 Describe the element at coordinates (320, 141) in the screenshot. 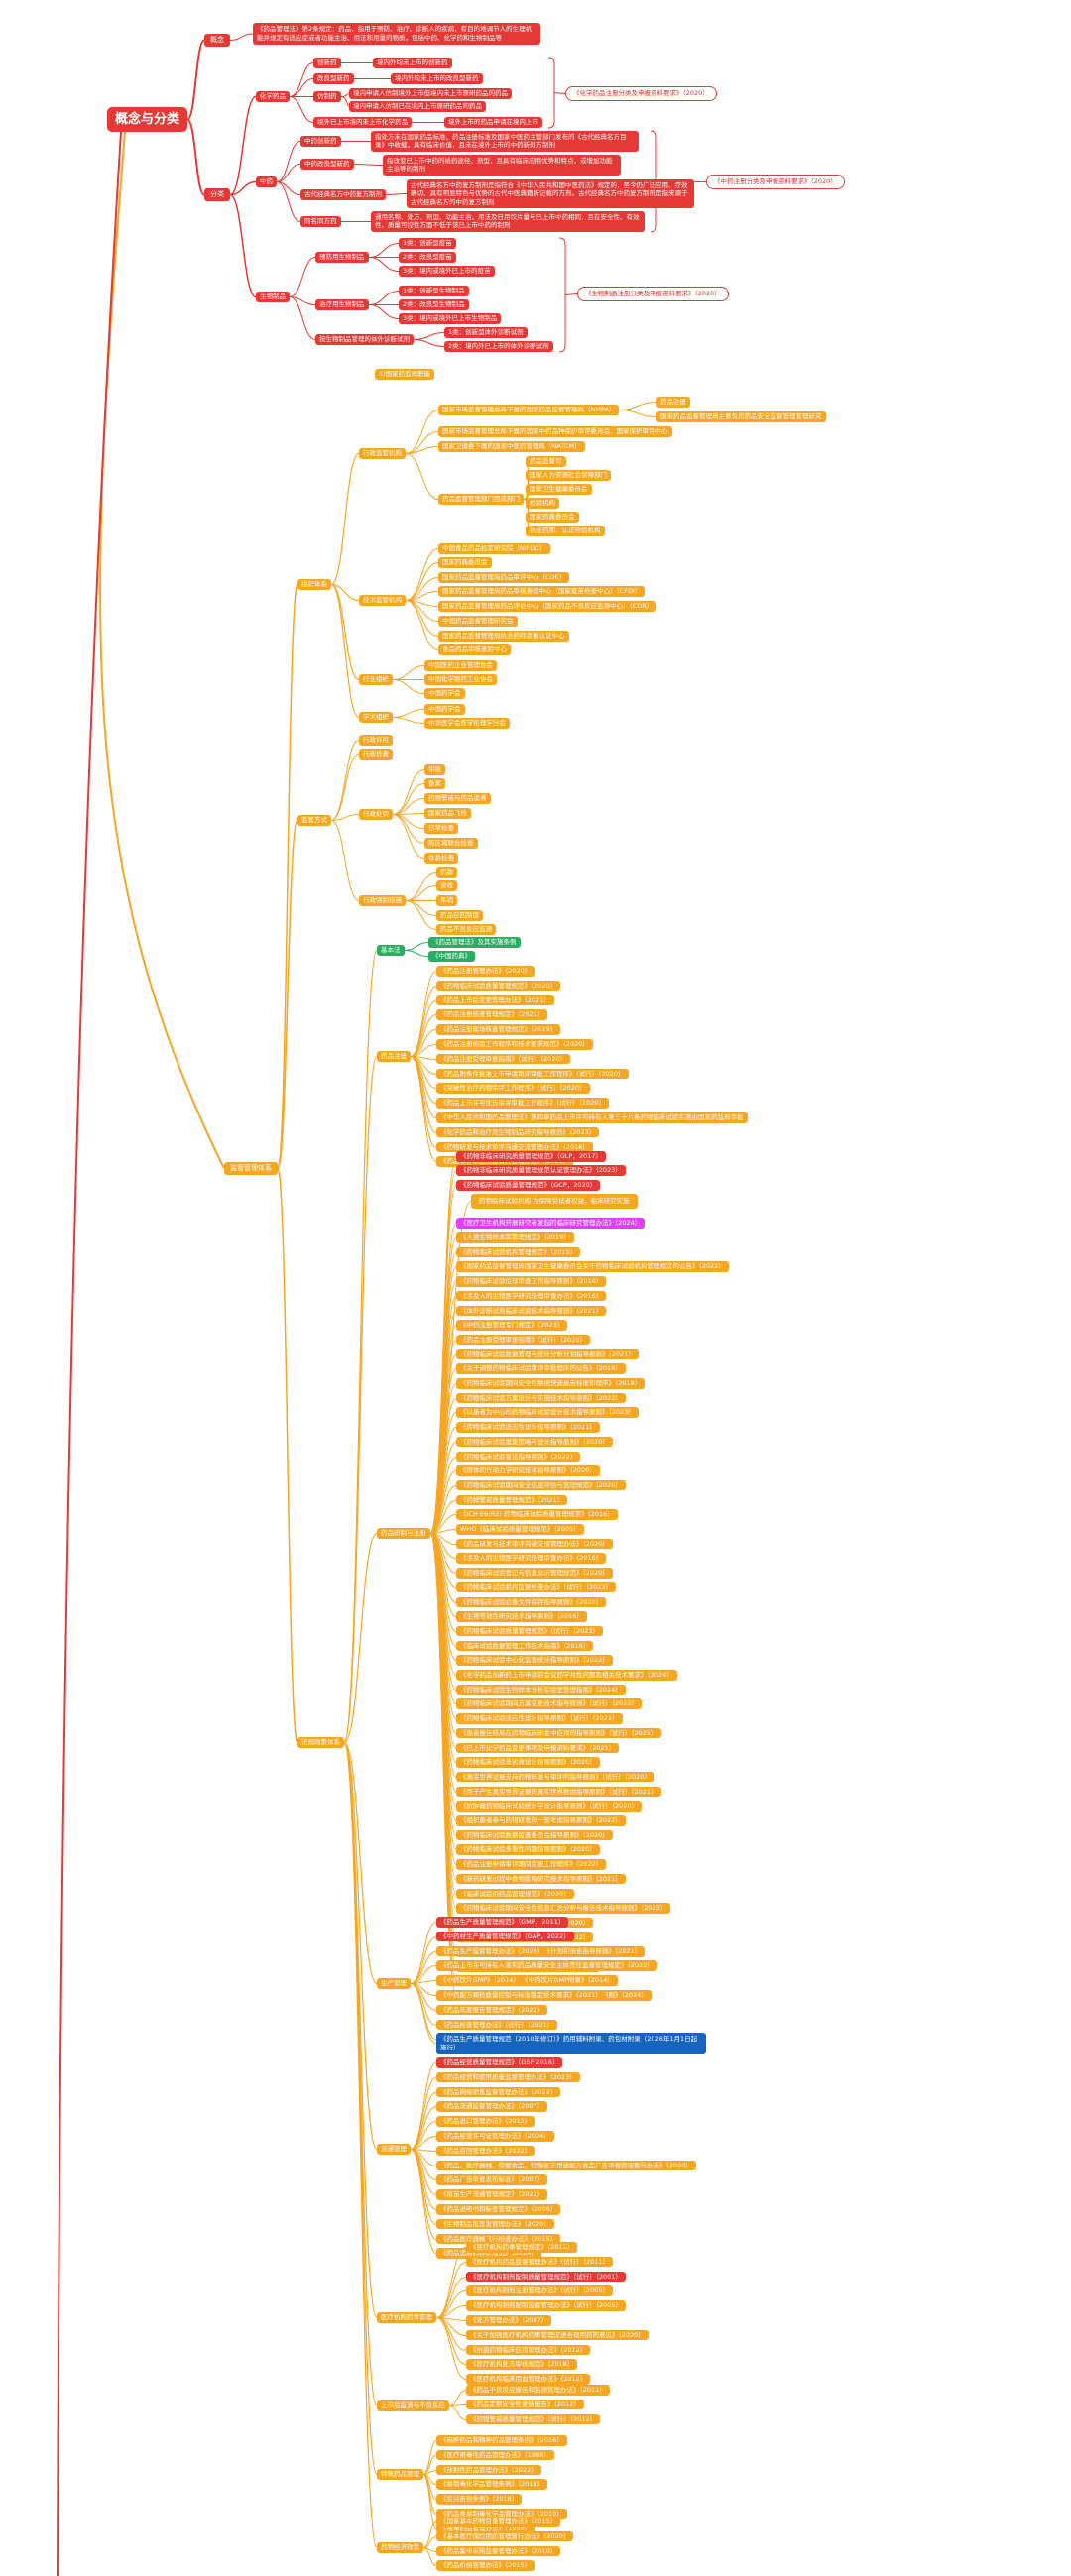

I see `tcm-item-0: 中药创新药` at that location.